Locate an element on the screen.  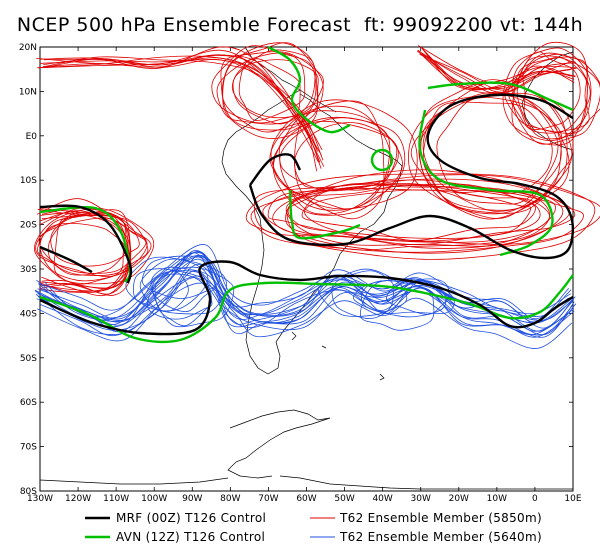
lon-label: 90W is located at coordinates (192, 499).